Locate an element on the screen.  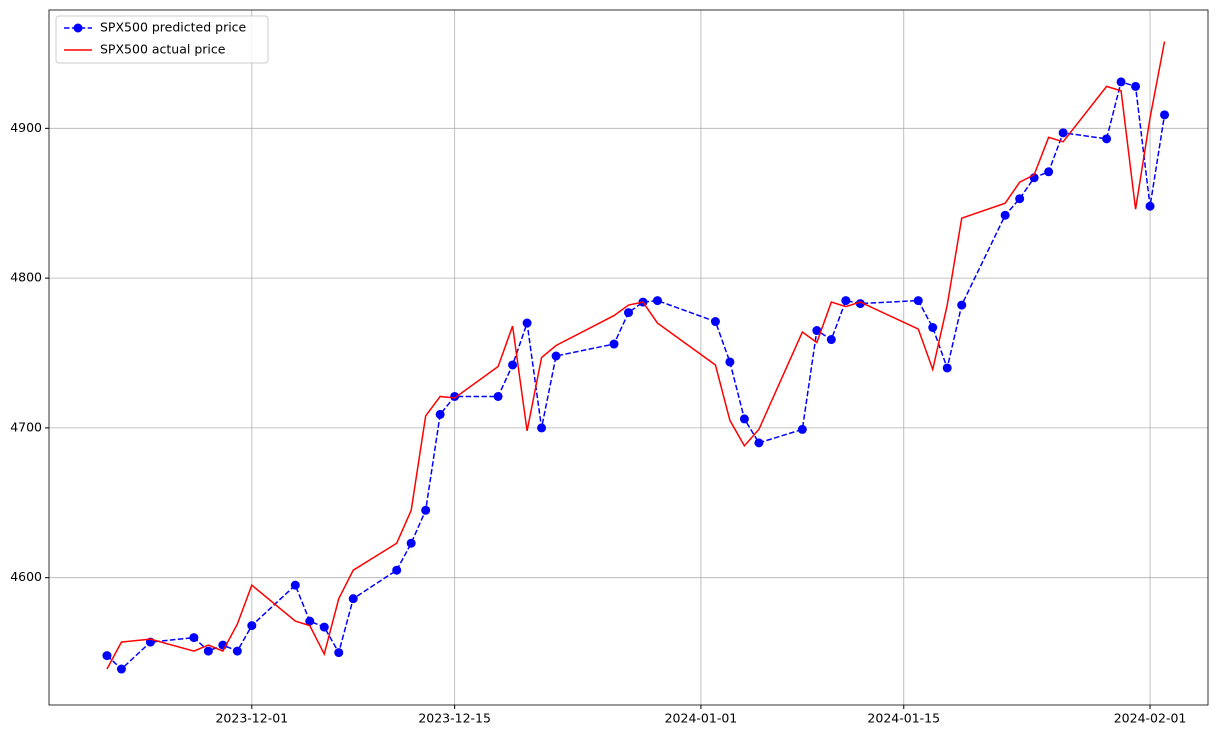
legend-label: SPX500 actual price is located at coordinates (163, 49).